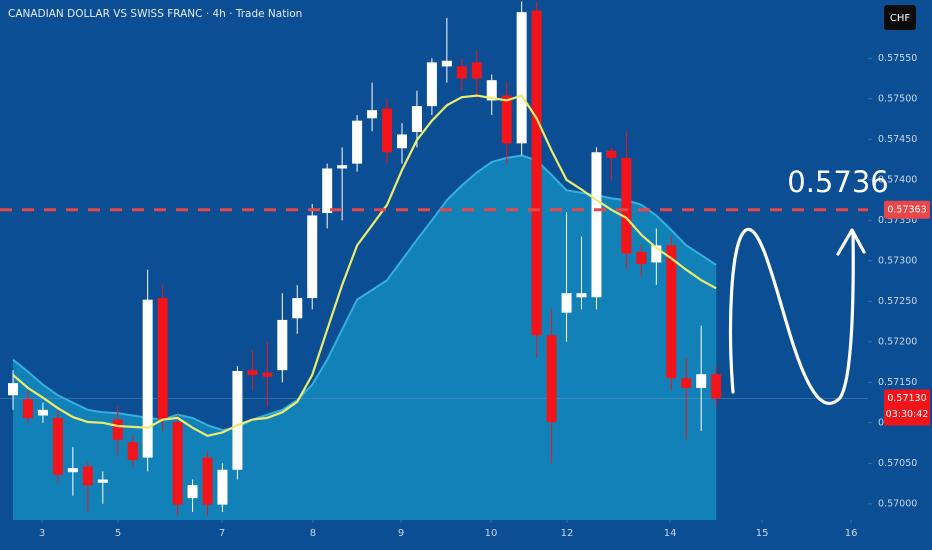 The image size is (932, 550). I want to click on x-tick-label: 8, so click(313, 533).